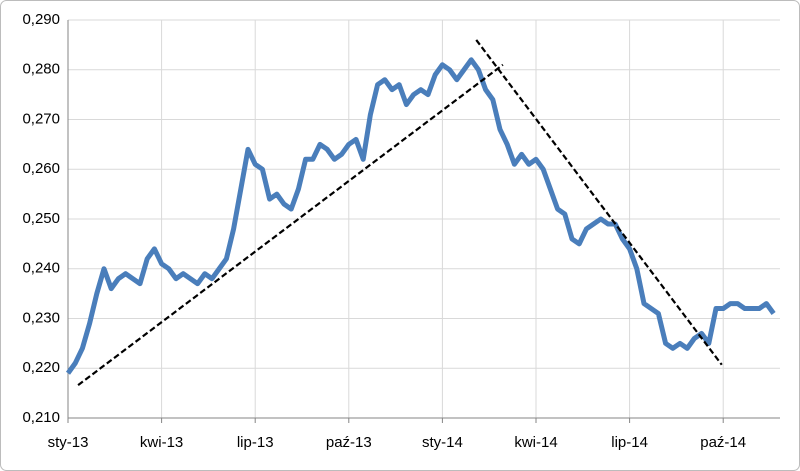  Describe the element at coordinates (41, 317) in the screenshot. I see `y-tick-label: 0,230` at that location.